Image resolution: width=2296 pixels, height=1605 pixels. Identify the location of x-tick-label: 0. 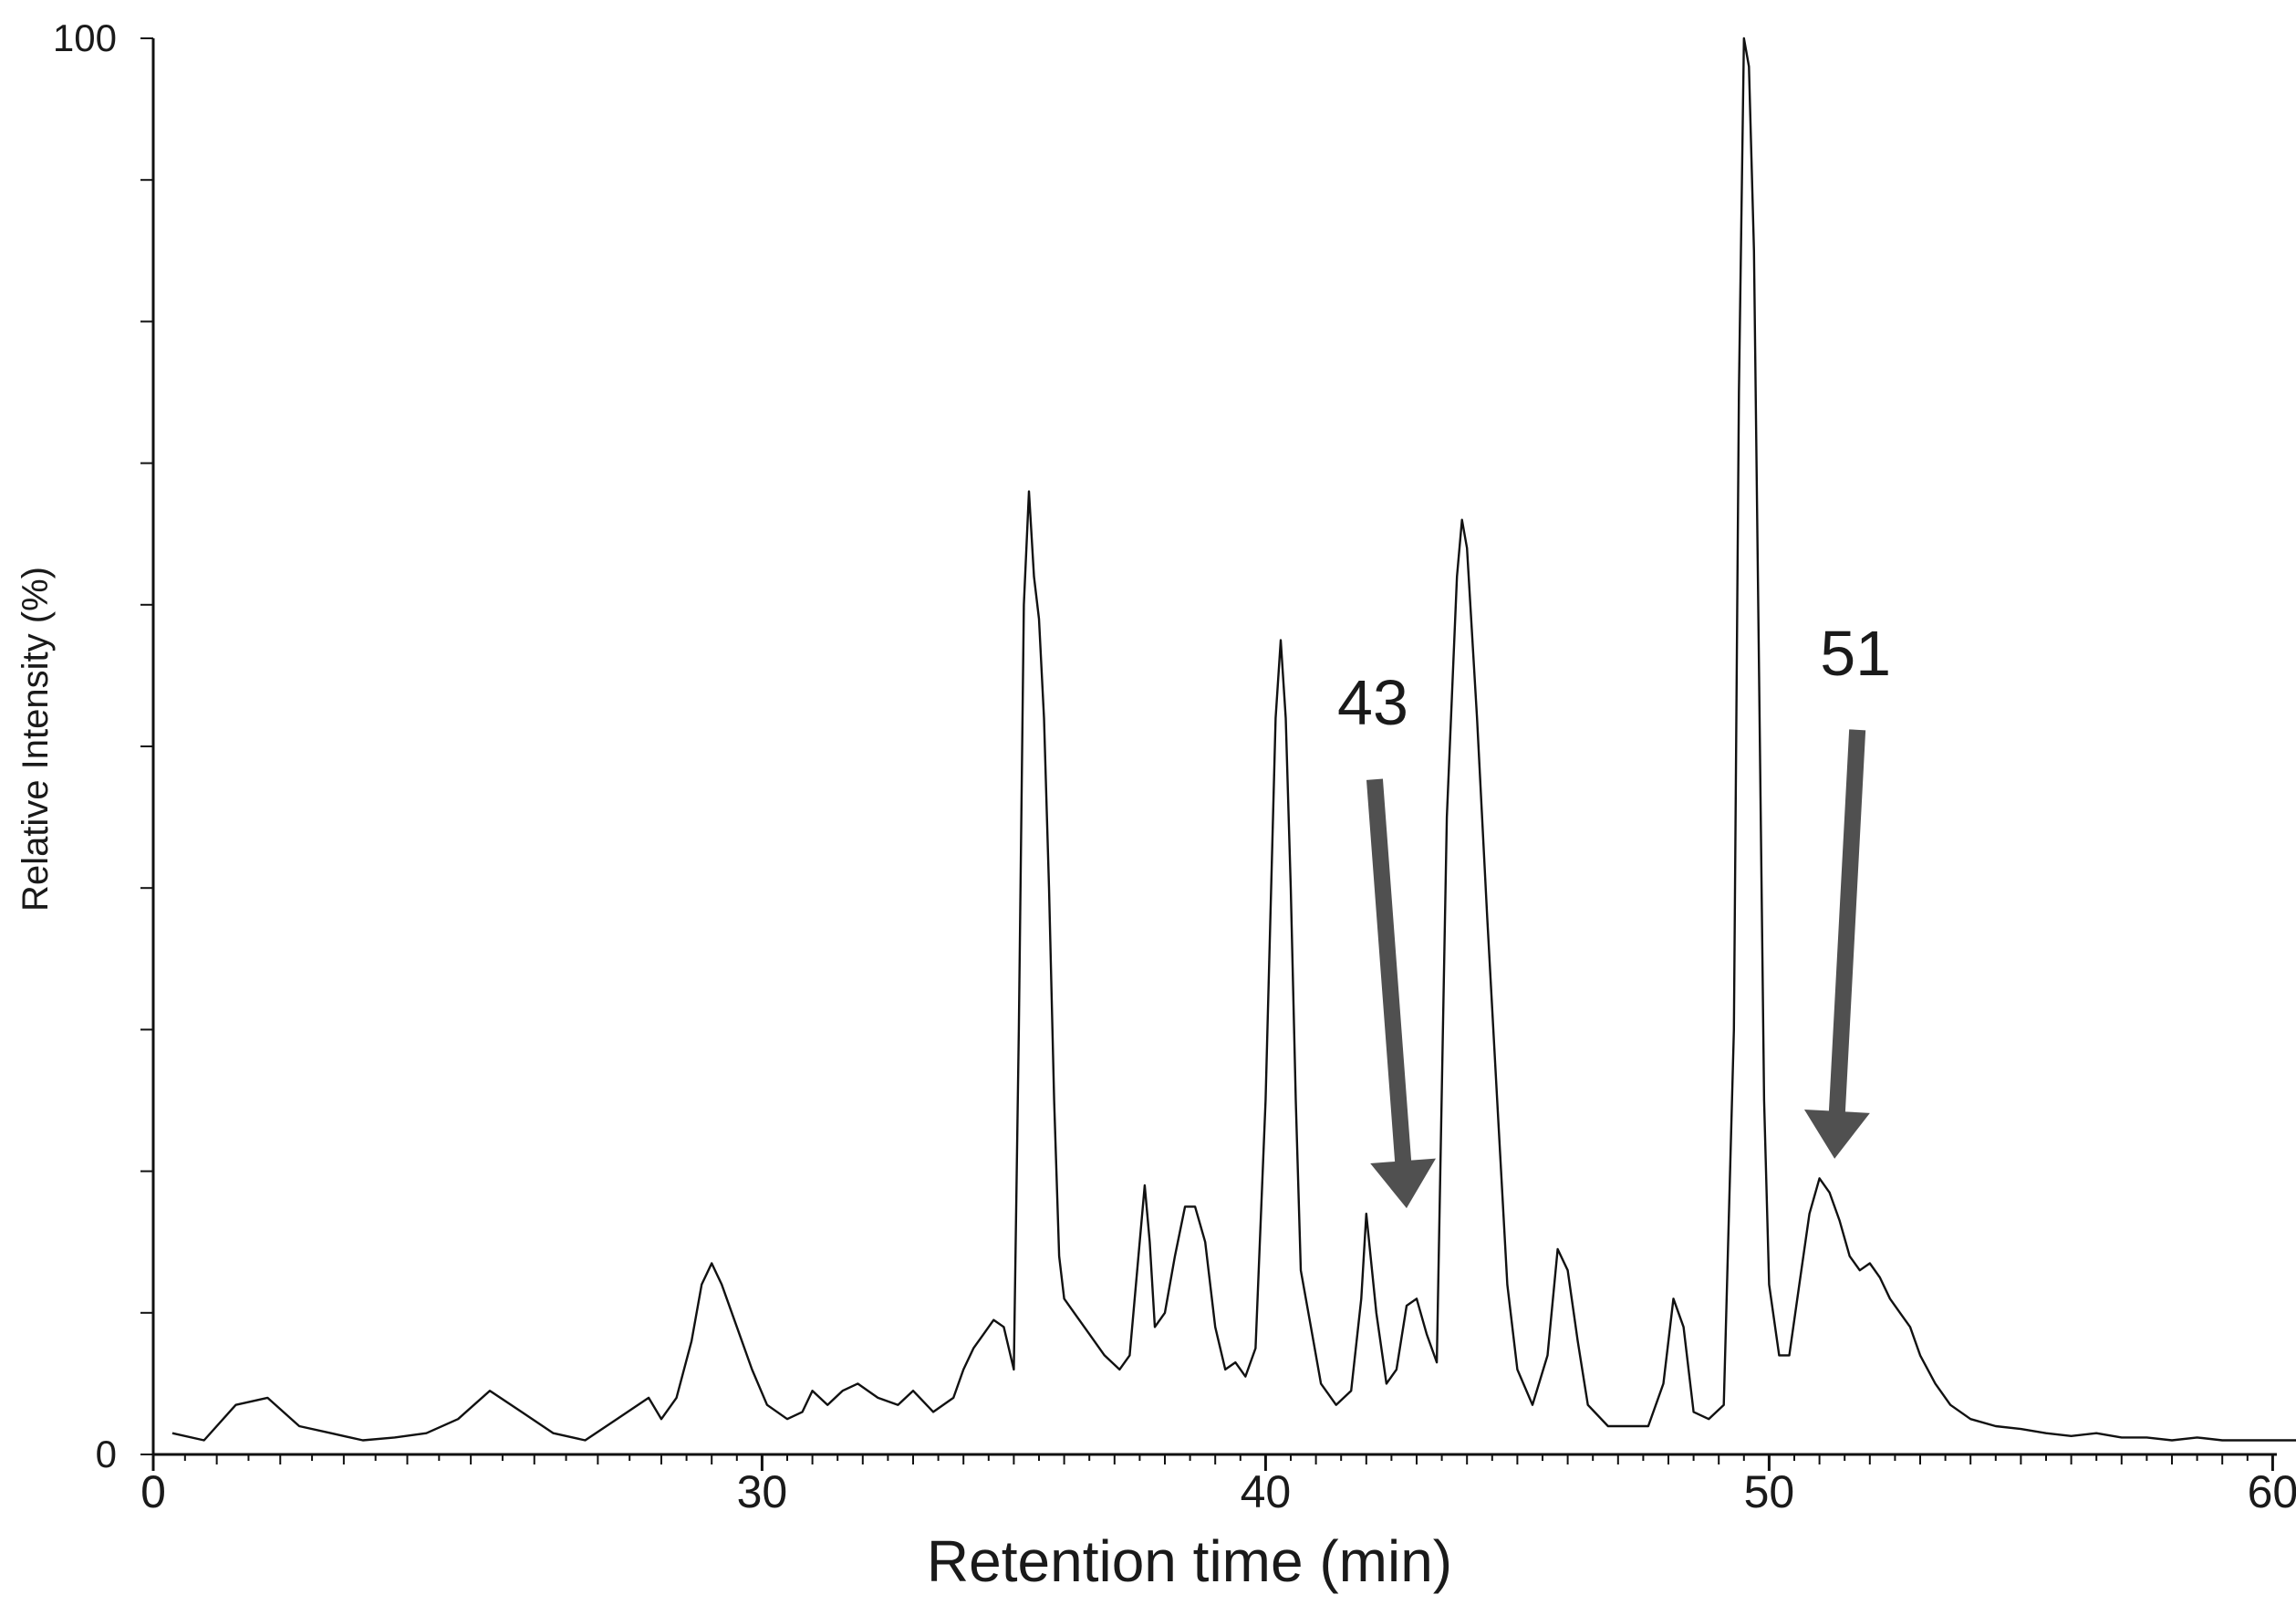
(153, 1491).